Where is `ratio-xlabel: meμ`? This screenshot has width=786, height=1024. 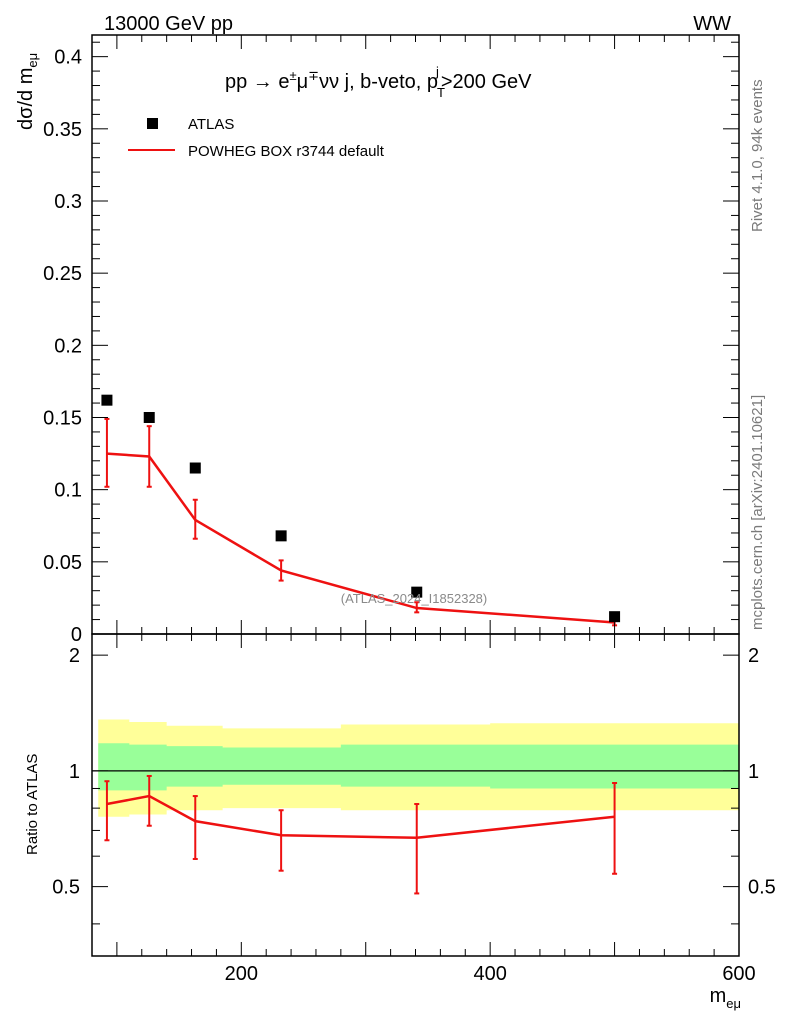 ratio-xlabel: meμ is located at coordinates (725, 998).